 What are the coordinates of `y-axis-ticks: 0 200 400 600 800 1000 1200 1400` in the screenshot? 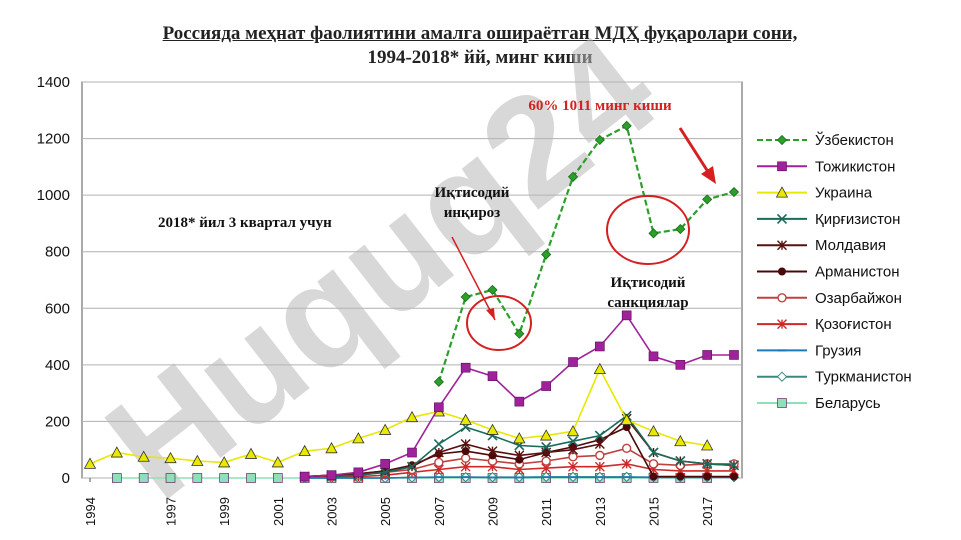 It's located at (53, 280).